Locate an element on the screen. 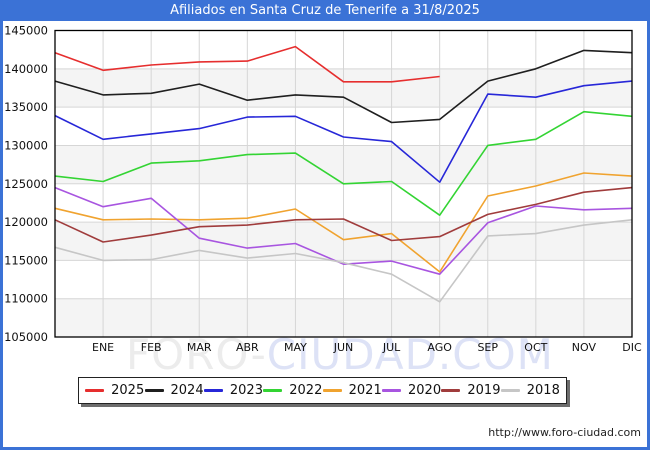  legend-label: 2020 is located at coordinates (425, 390).